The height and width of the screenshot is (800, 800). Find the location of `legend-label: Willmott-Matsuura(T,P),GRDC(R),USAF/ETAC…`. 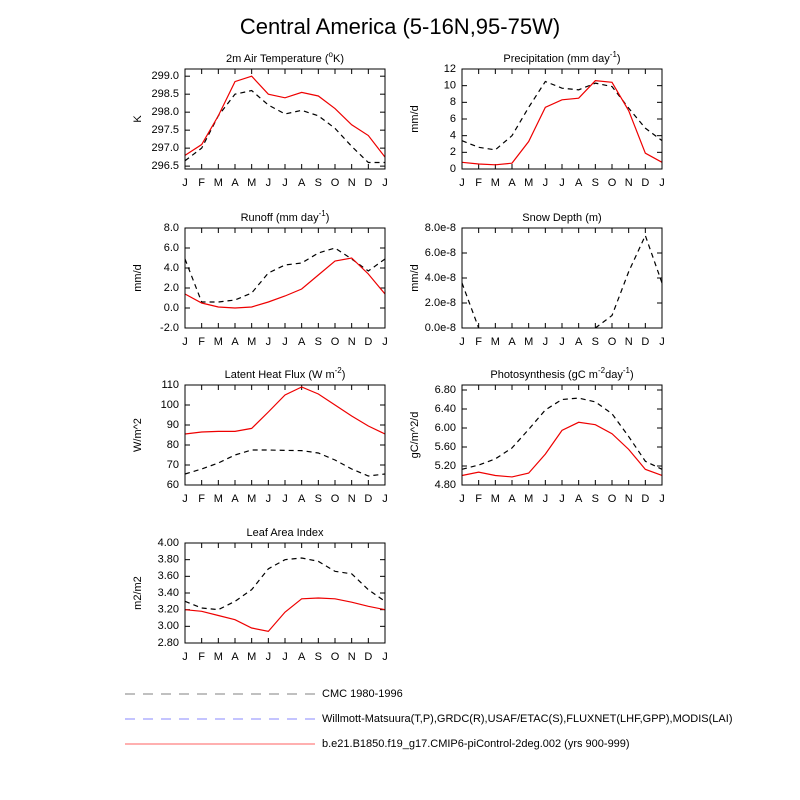

legend-label: Willmott-Matsuura(T,P),GRDC(R),USAF/ETAC… is located at coordinates (527, 719).